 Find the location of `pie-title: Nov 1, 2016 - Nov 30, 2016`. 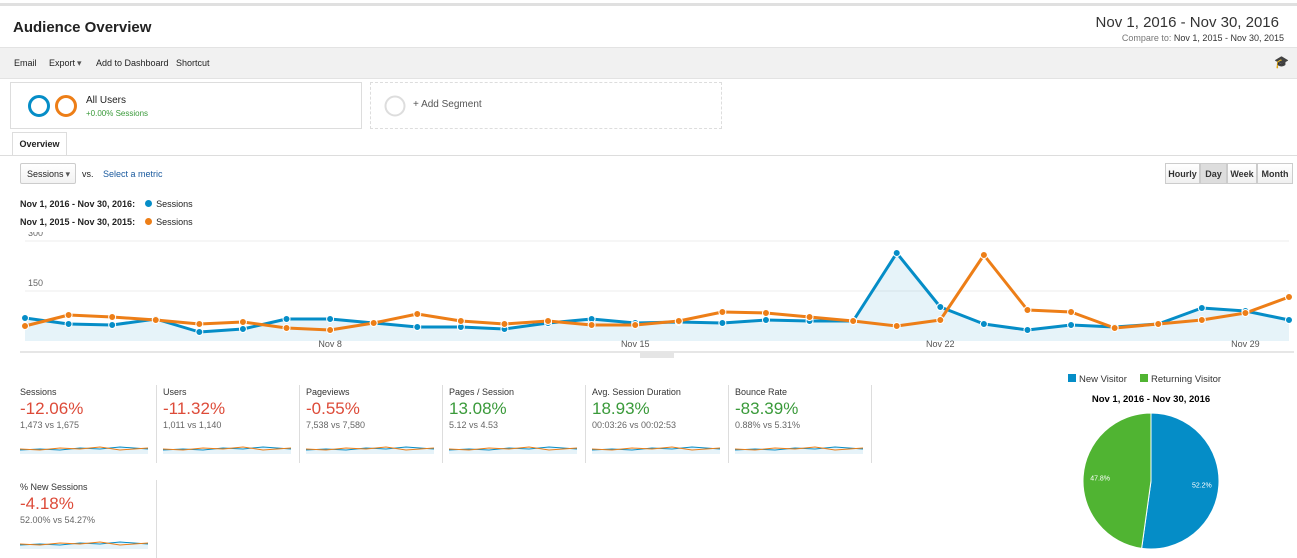

pie-title: Nov 1, 2016 - Nov 30, 2016 is located at coordinates (1151, 399).